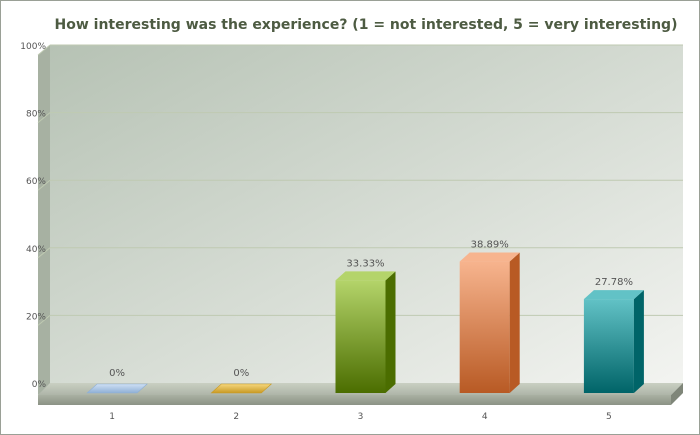 Image resolution: width=700 pixels, height=435 pixels. I want to click on x-tick-label: 4, so click(485, 417).